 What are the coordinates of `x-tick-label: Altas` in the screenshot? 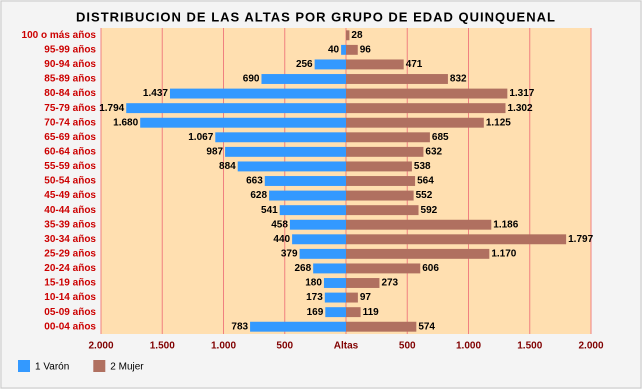 It's located at (346, 346).